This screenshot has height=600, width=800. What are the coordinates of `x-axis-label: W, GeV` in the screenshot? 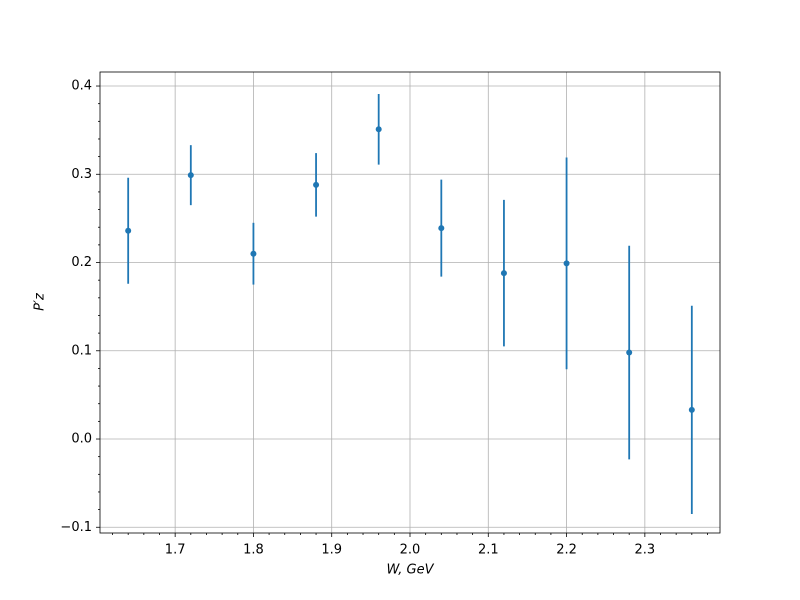 It's located at (410, 570).